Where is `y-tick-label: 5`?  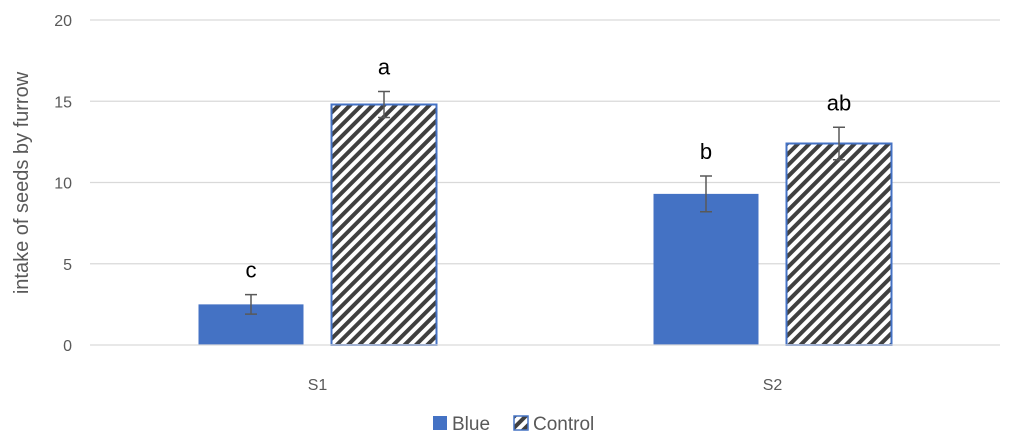 y-tick-label: 5 is located at coordinates (67, 265).